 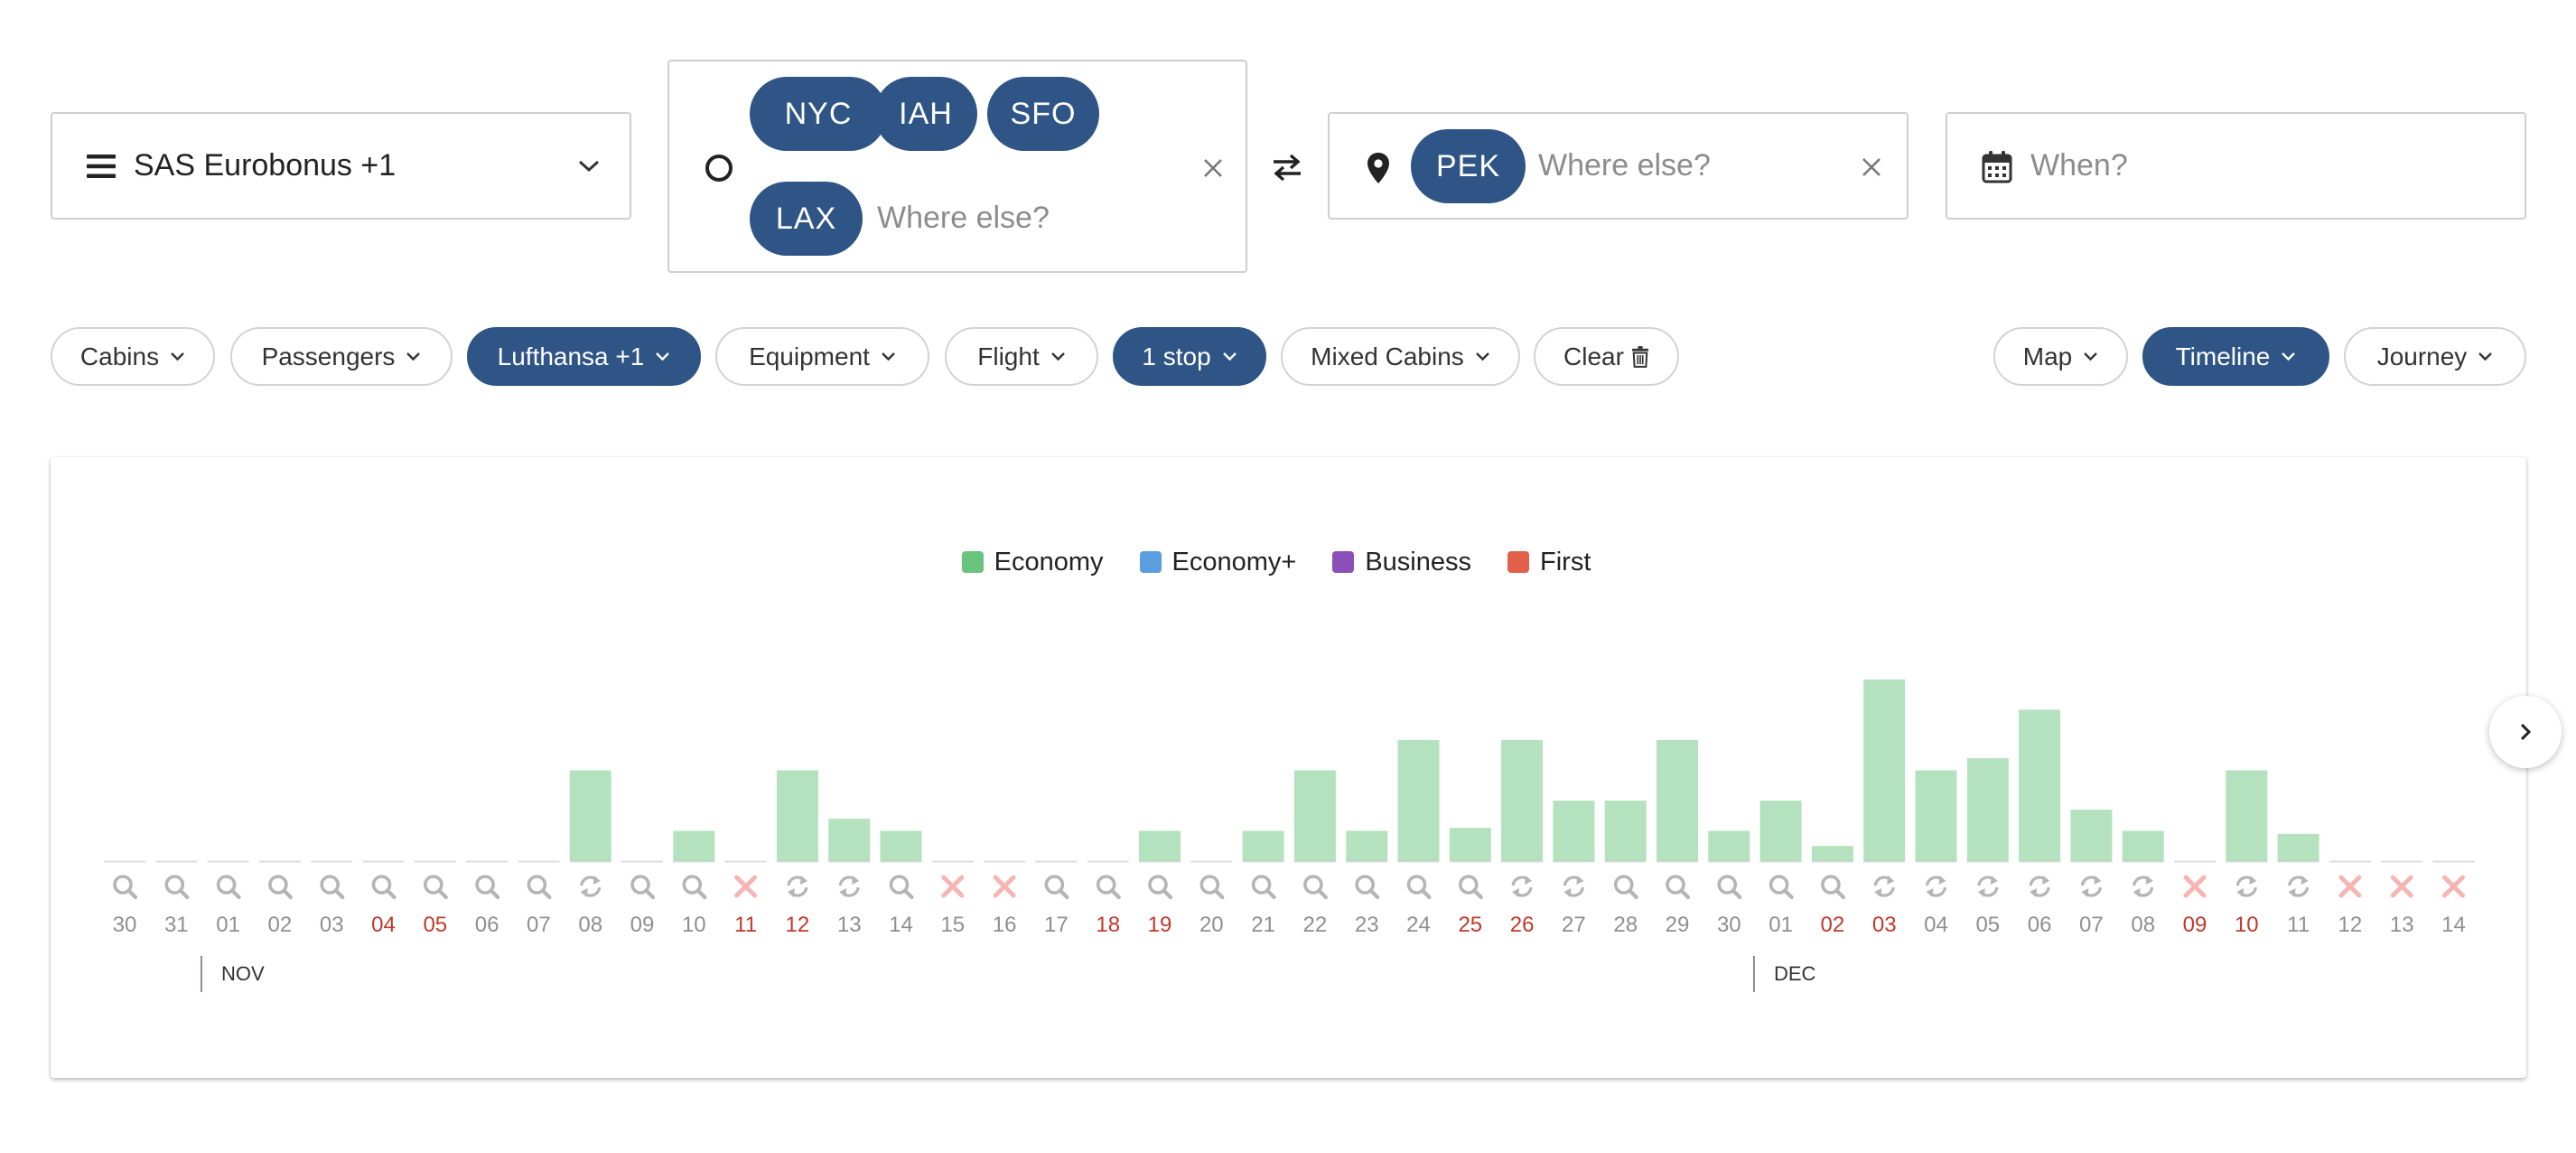 What do you see at coordinates (1624, 165) in the screenshot?
I see `destination-input: Where else?` at bounding box center [1624, 165].